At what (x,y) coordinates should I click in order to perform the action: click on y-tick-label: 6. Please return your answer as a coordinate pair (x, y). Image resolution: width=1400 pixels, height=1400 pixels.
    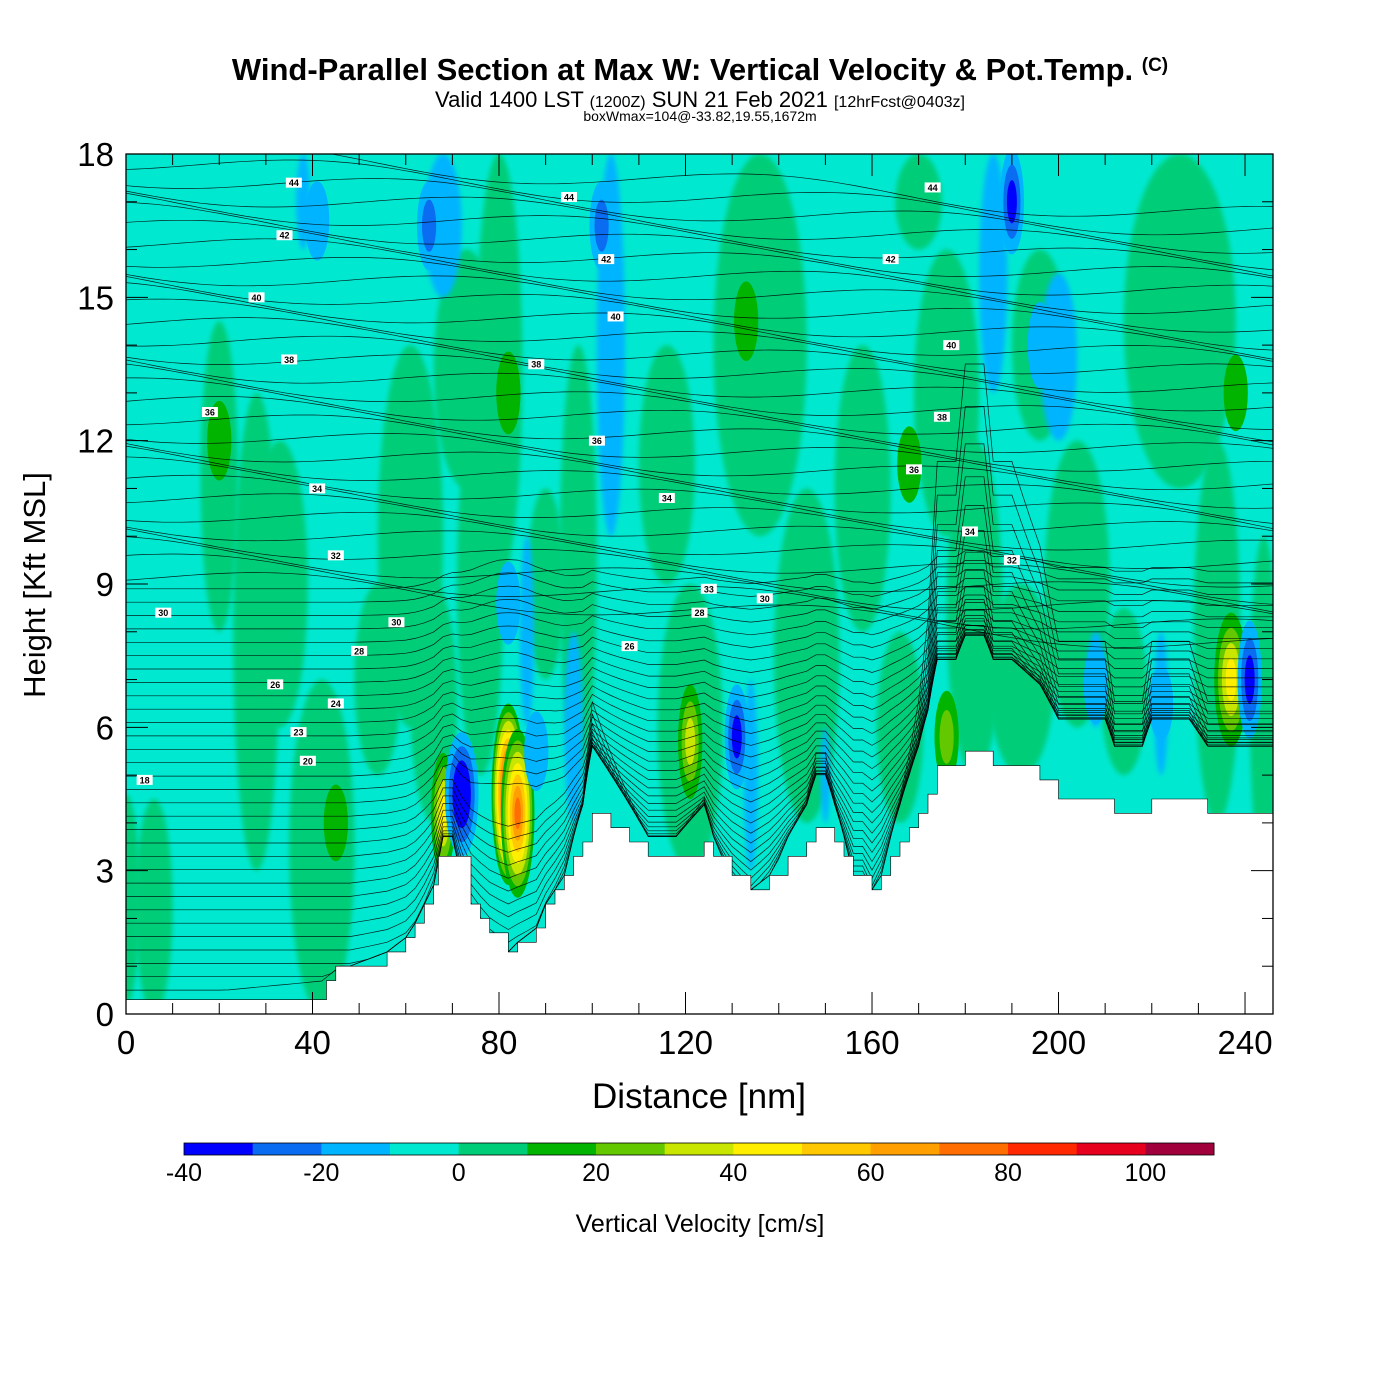
    Looking at the image, I should click on (105, 727).